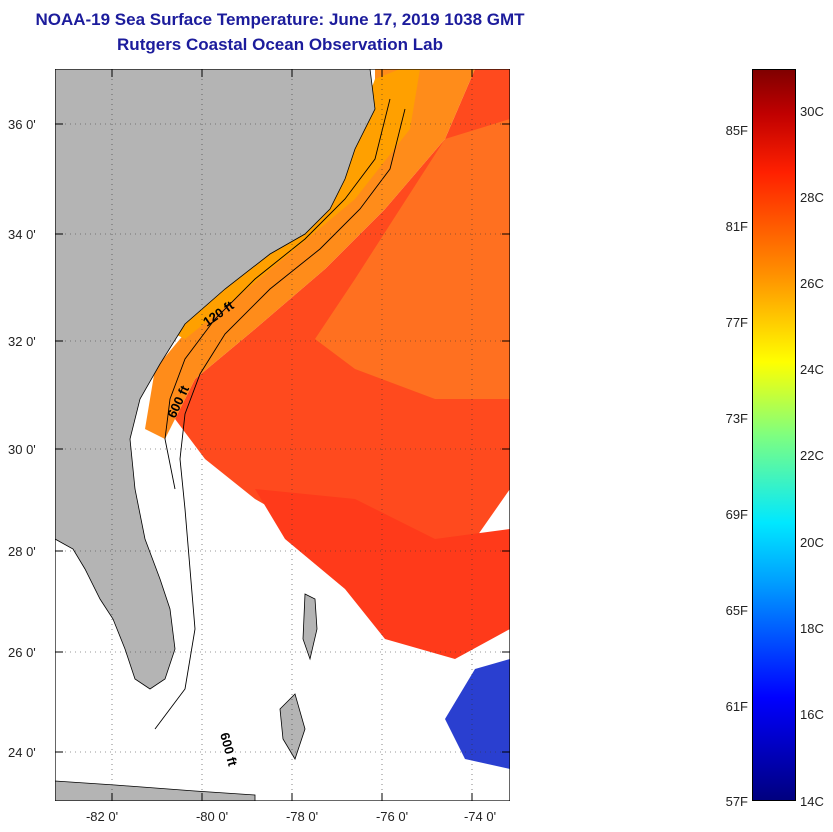 Image resolution: width=833 pixels, height=832 pixels. What do you see at coordinates (736, 610) in the screenshot?
I see `colorbar-label-f: 65F` at bounding box center [736, 610].